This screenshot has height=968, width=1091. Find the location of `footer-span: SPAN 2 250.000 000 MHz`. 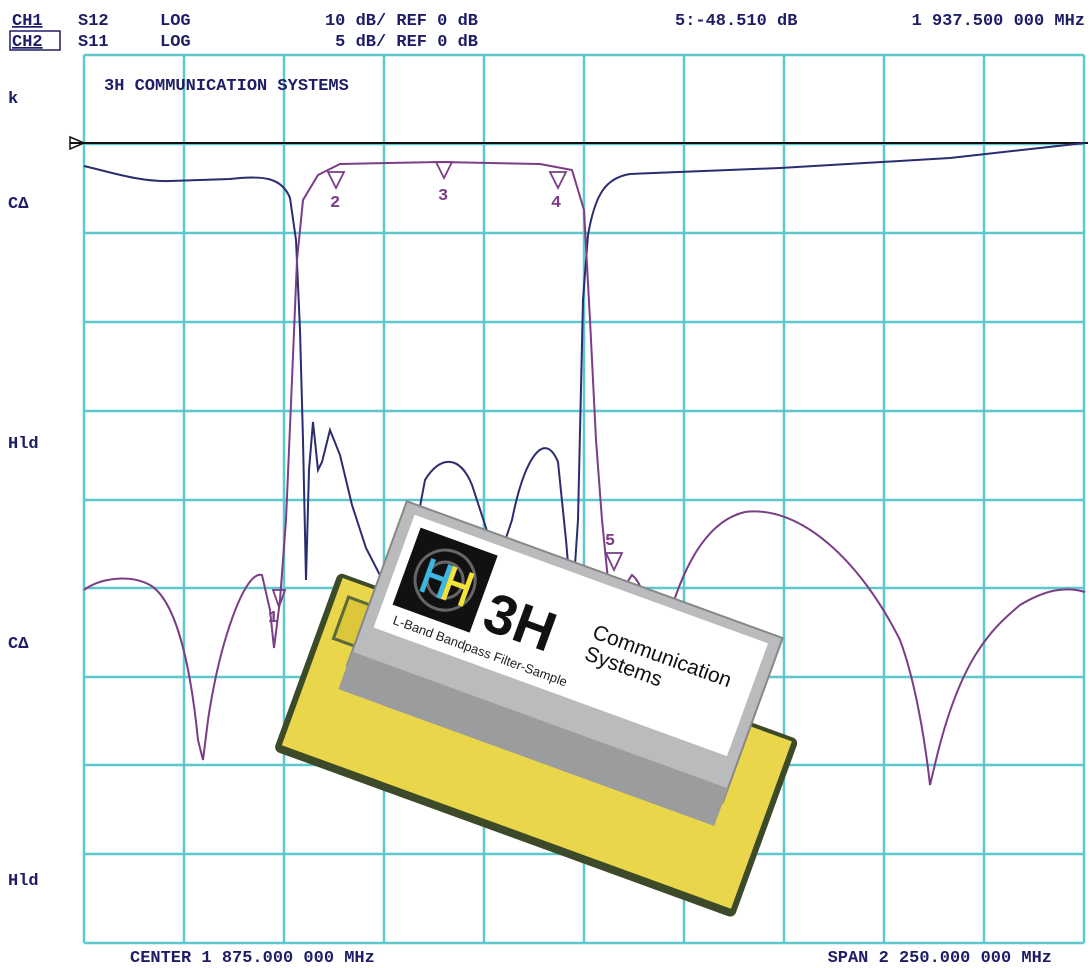

footer-span: SPAN 2 250.000 000 MHz is located at coordinates (940, 958).